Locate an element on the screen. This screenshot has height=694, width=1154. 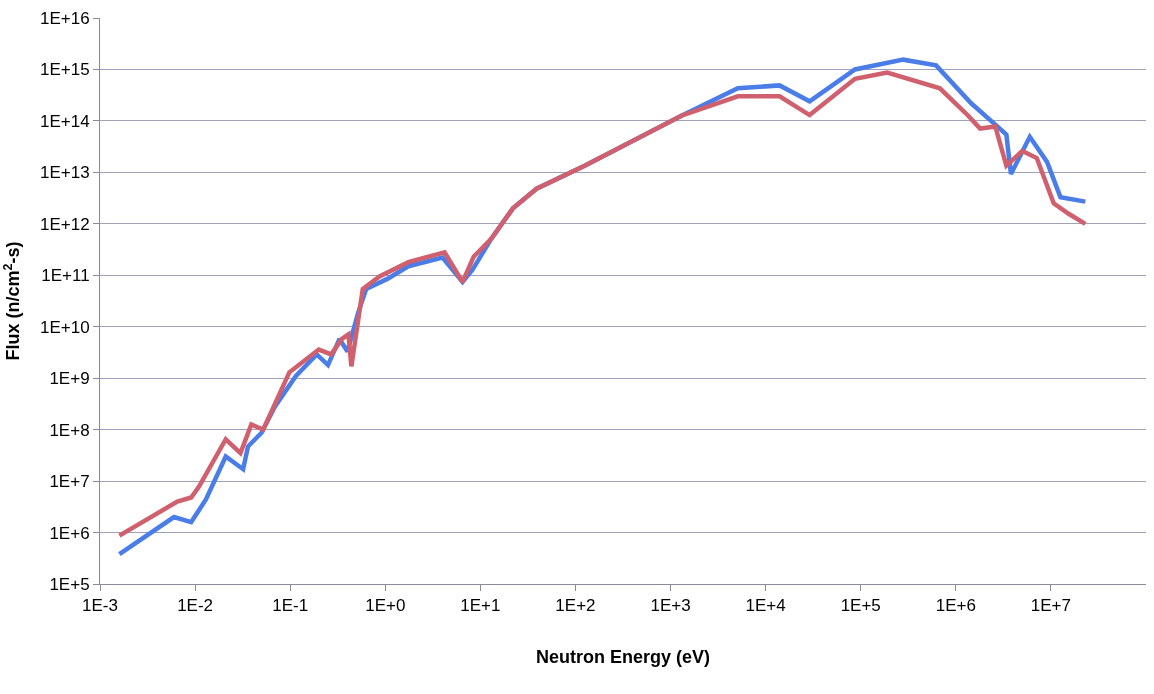
y-tick-label: 1E+12 is located at coordinates (64, 224).